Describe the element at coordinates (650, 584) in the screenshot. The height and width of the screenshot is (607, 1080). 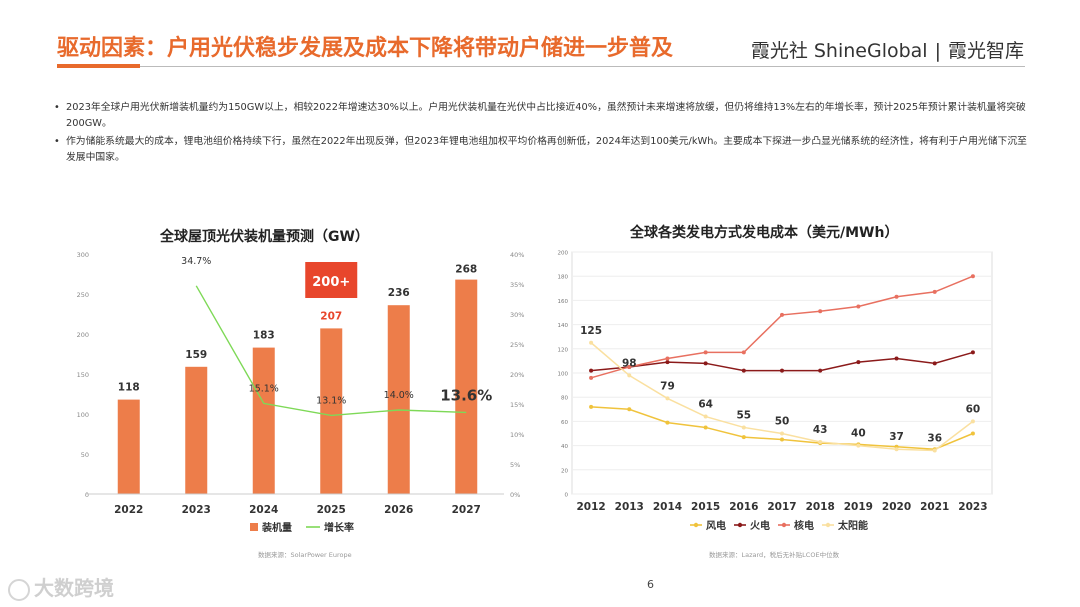
I see `page-number: 6` at that location.